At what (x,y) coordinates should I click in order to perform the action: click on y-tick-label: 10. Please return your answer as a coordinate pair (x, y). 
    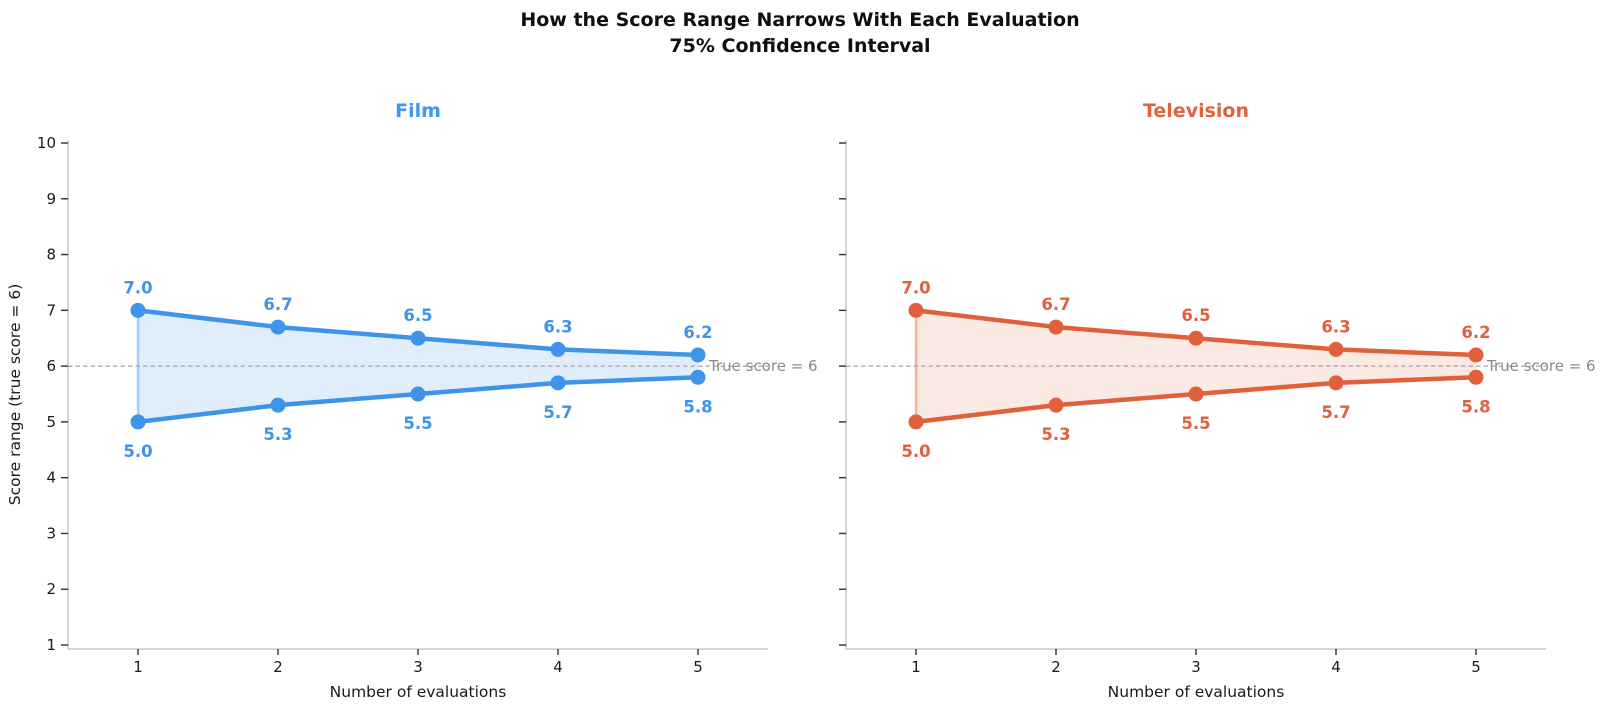
    Looking at the image, I should click on (46, 143).